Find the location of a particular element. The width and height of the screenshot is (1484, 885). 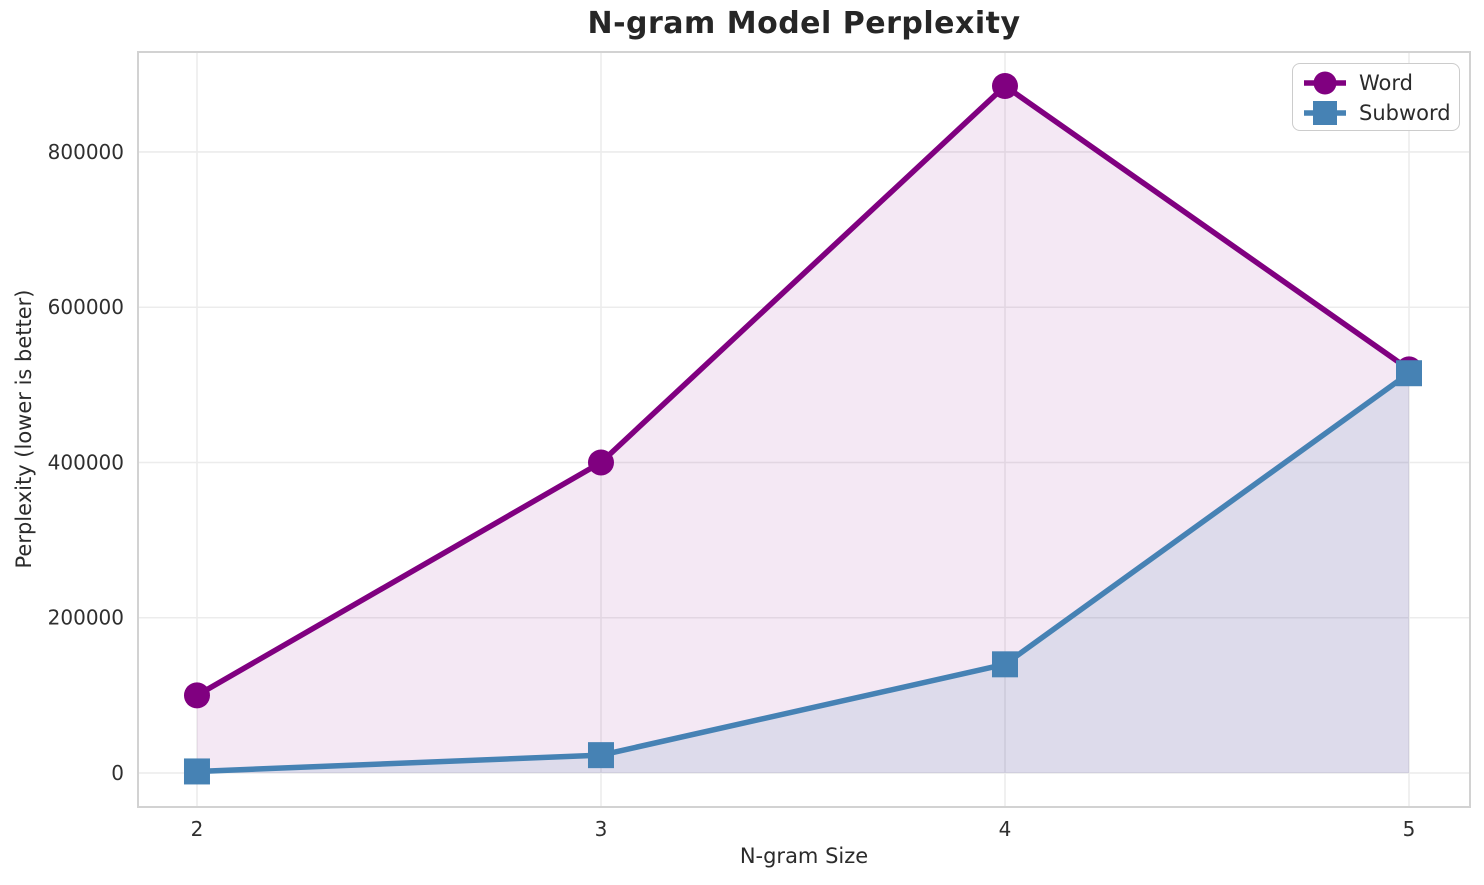

word-line-circle-icon is located at coordinates (1325, 83).